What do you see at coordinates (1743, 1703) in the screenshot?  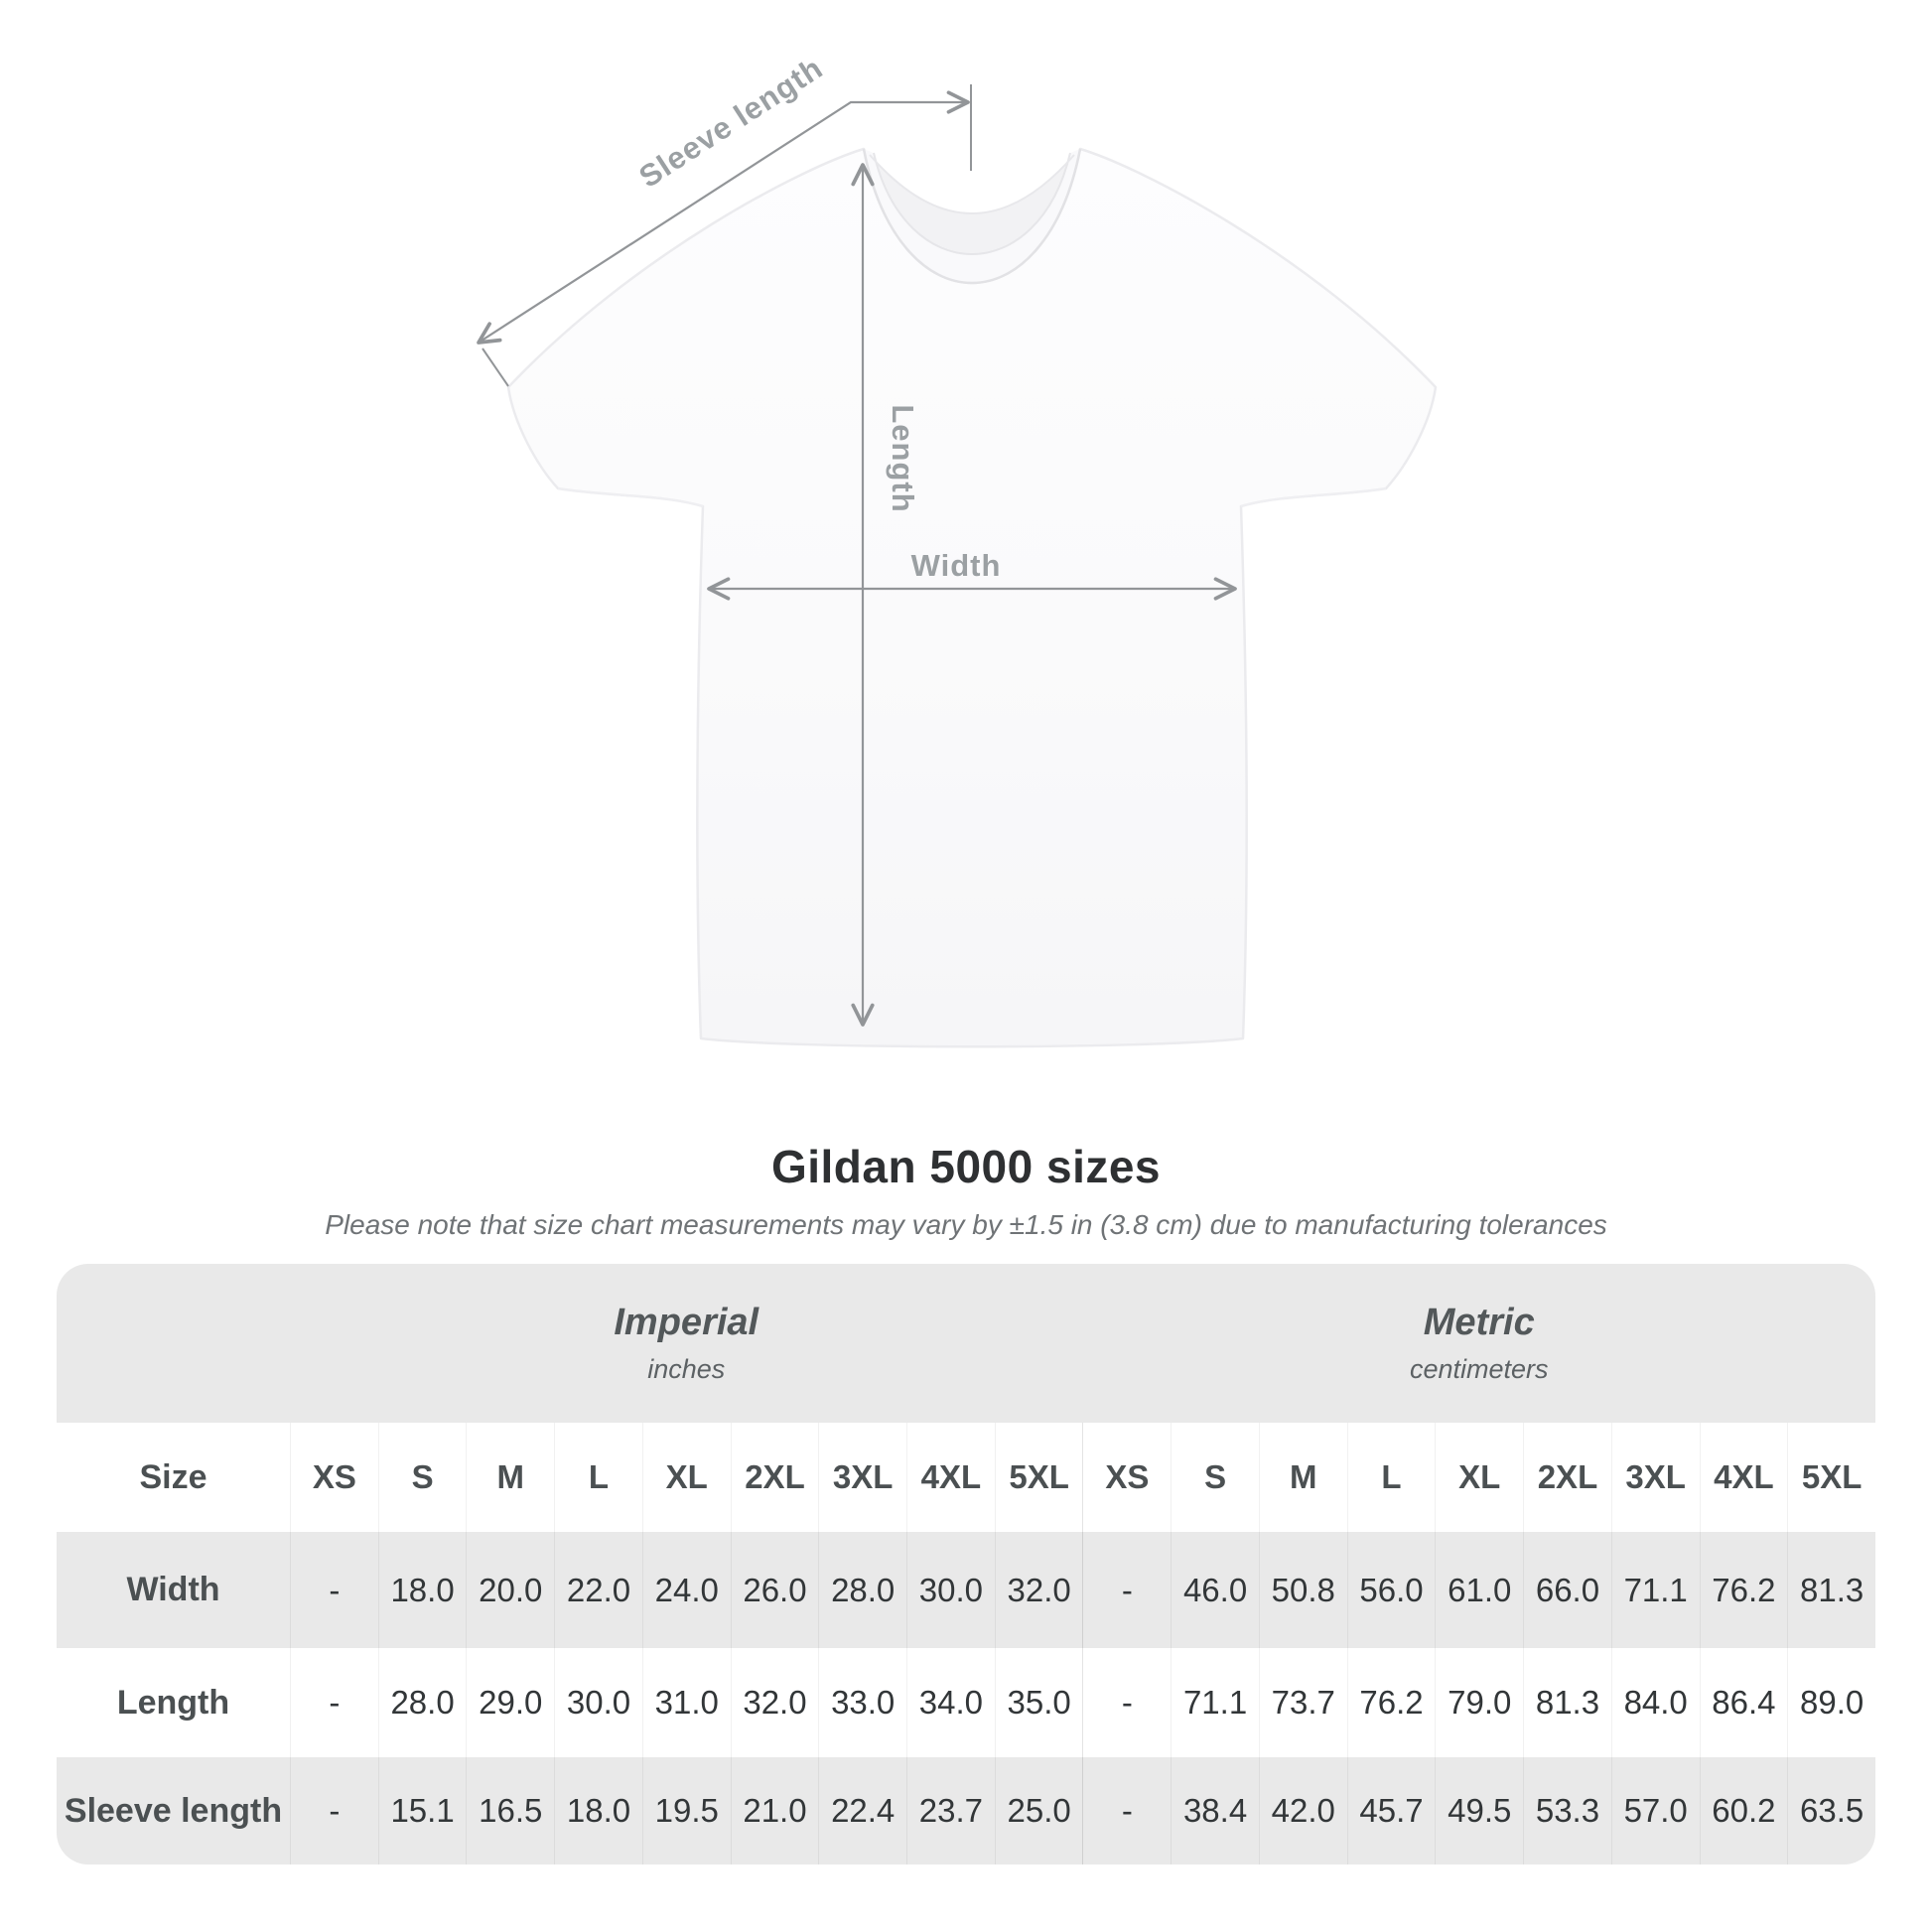 I see `value-cell: 86.4` at bounding box center [1743, 1703].